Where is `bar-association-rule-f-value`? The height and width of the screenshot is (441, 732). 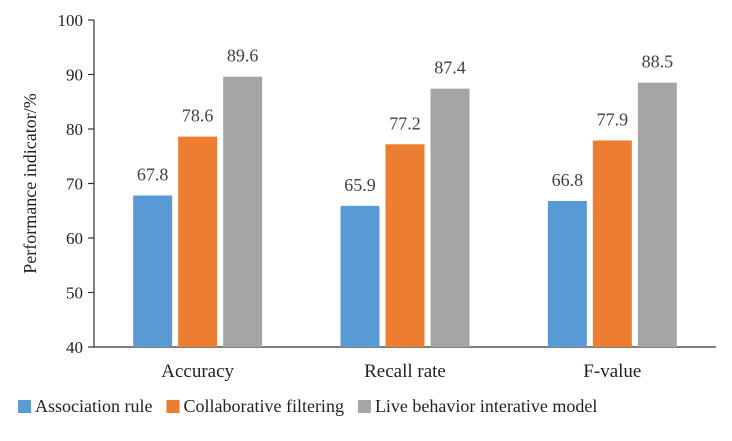
bar-association-rule-f-value is located at coordinates (567, 273).